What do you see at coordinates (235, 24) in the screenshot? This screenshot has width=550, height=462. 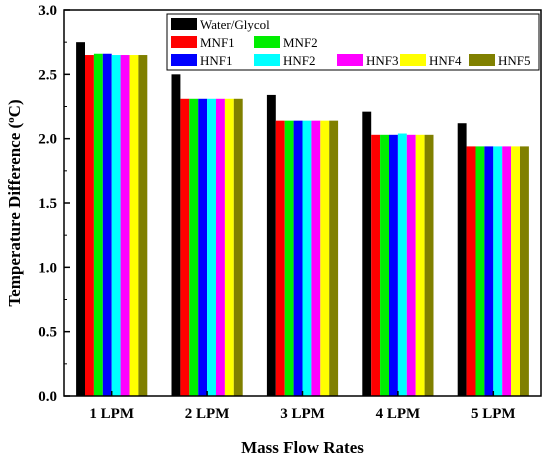 I see `legend-label-water-glycol: Water/Glycol` at bounding box center [235, 24].